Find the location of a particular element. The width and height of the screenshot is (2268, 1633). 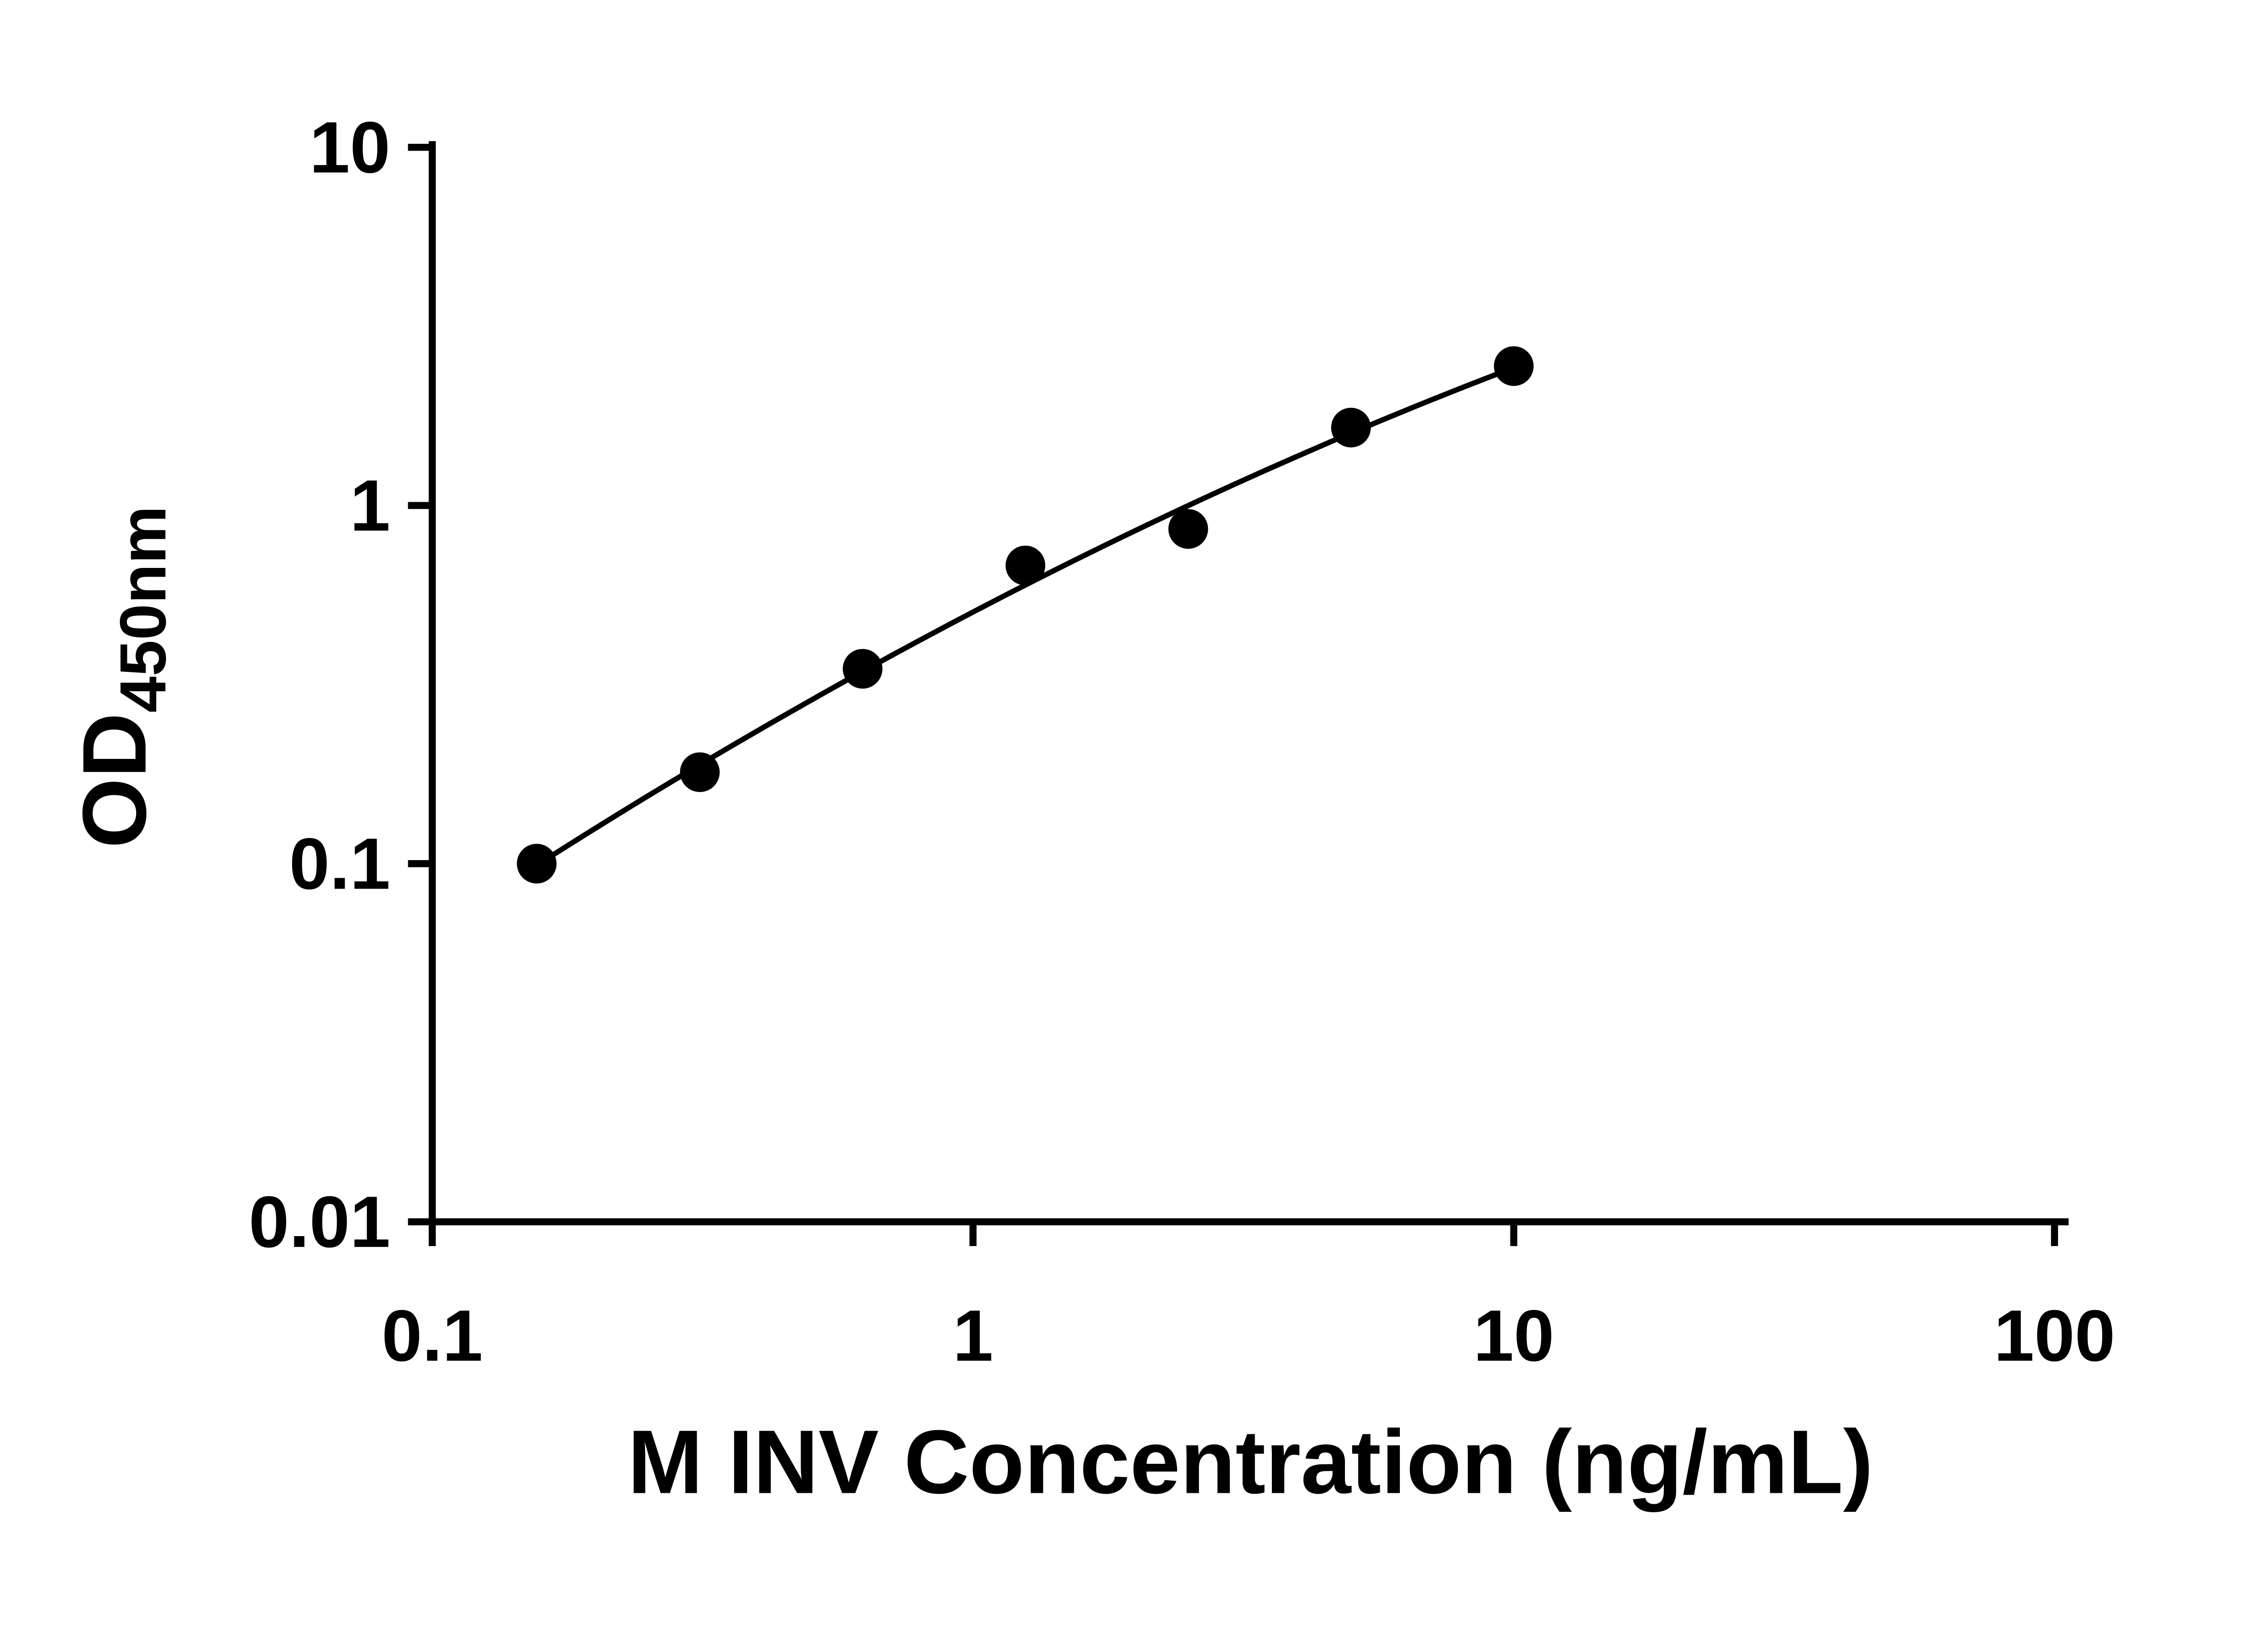

y-axis-tick-label: 10 is located at coordinates (350, 147).